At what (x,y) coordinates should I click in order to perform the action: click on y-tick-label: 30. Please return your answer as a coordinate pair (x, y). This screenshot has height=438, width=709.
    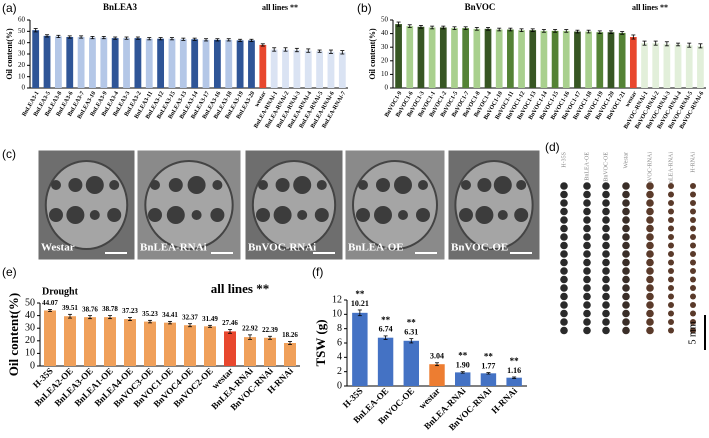
    Looking at the image, I should click on (22, 54).